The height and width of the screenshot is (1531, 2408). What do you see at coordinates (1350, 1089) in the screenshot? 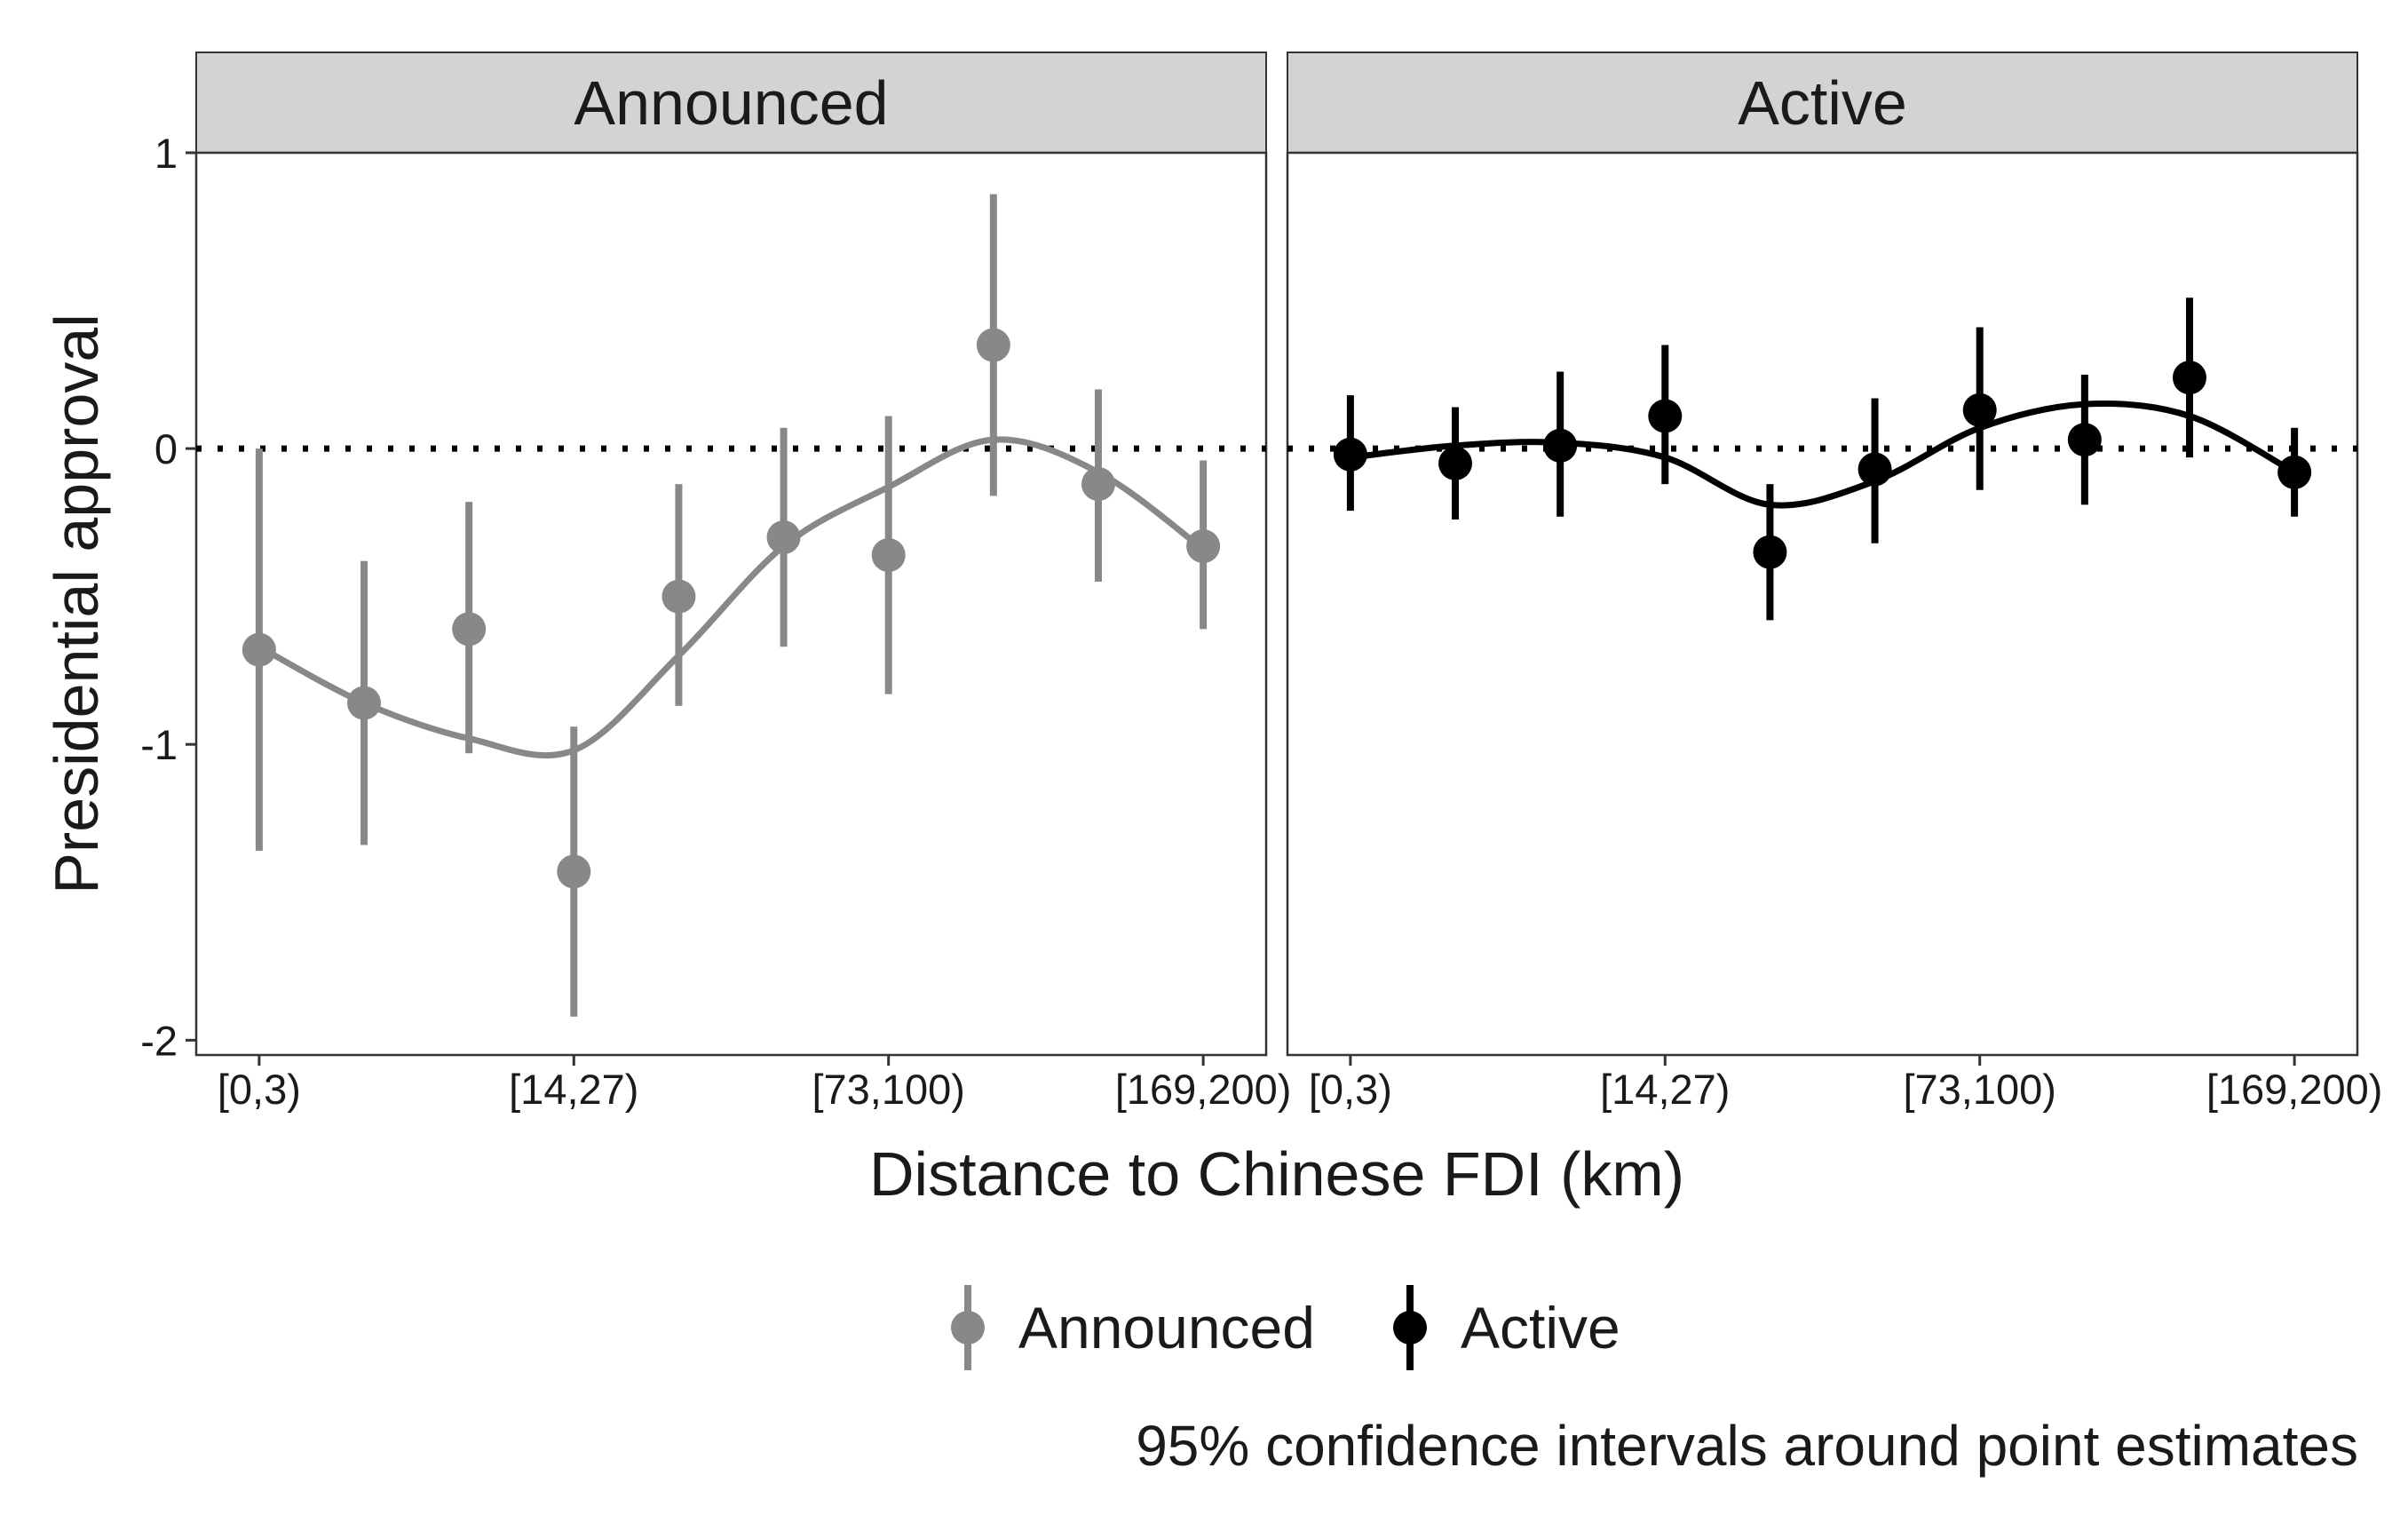
I see `x-tick-label-active: [0,3)` at bounding box center [1350, 1089].